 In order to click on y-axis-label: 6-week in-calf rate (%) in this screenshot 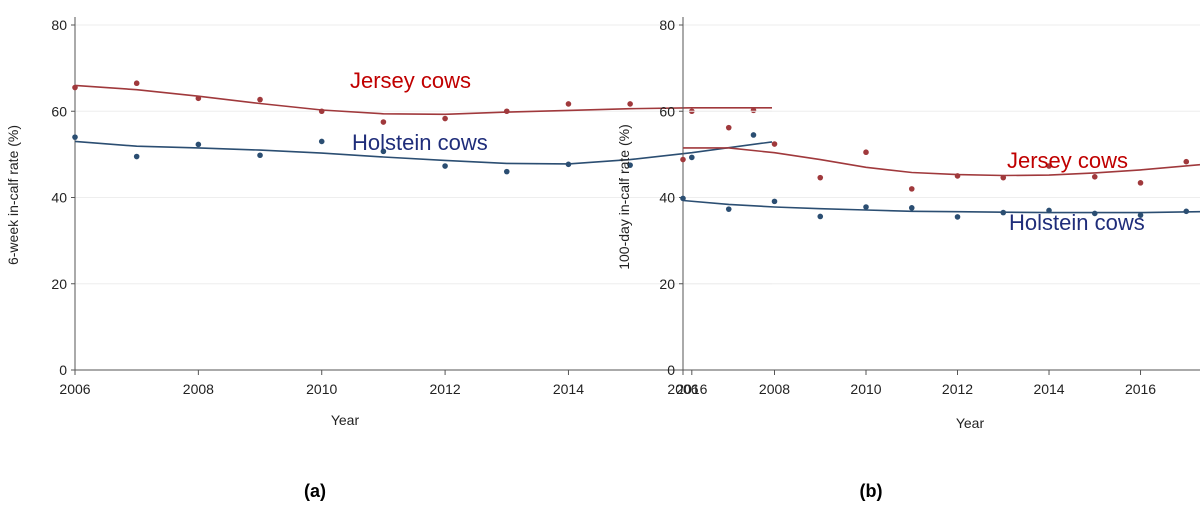, I will do `click(13, 195)`.